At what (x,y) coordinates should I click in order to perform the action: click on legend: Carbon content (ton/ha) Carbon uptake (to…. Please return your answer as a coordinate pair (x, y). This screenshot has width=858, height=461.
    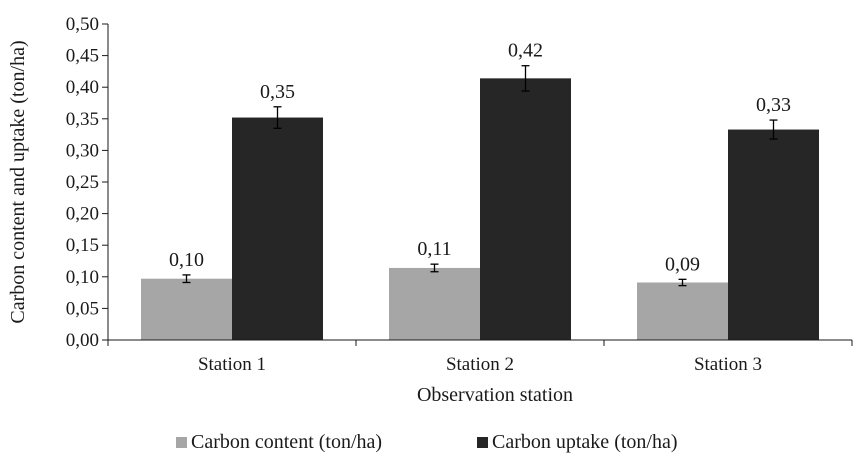
    Looking at the image, I should click on (427, 442).